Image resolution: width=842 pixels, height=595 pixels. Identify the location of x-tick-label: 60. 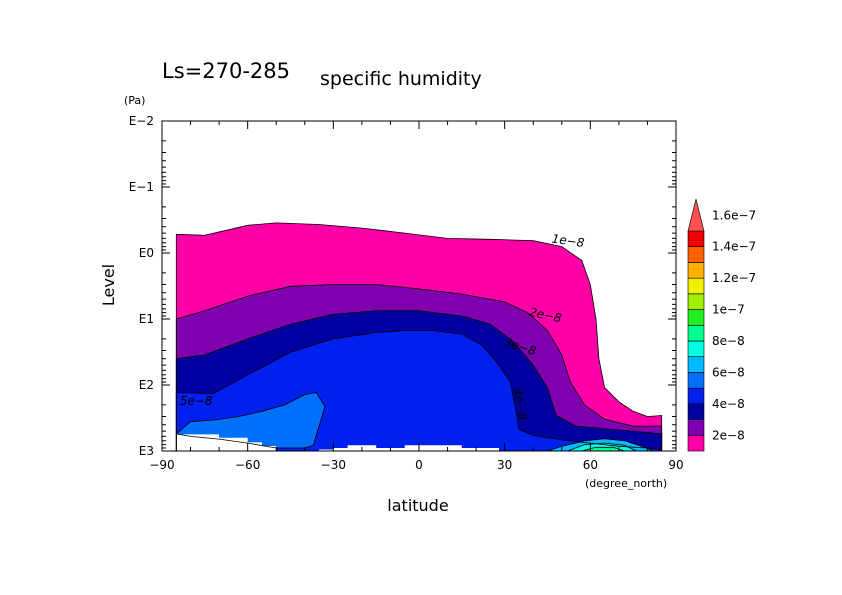
(590, 465).